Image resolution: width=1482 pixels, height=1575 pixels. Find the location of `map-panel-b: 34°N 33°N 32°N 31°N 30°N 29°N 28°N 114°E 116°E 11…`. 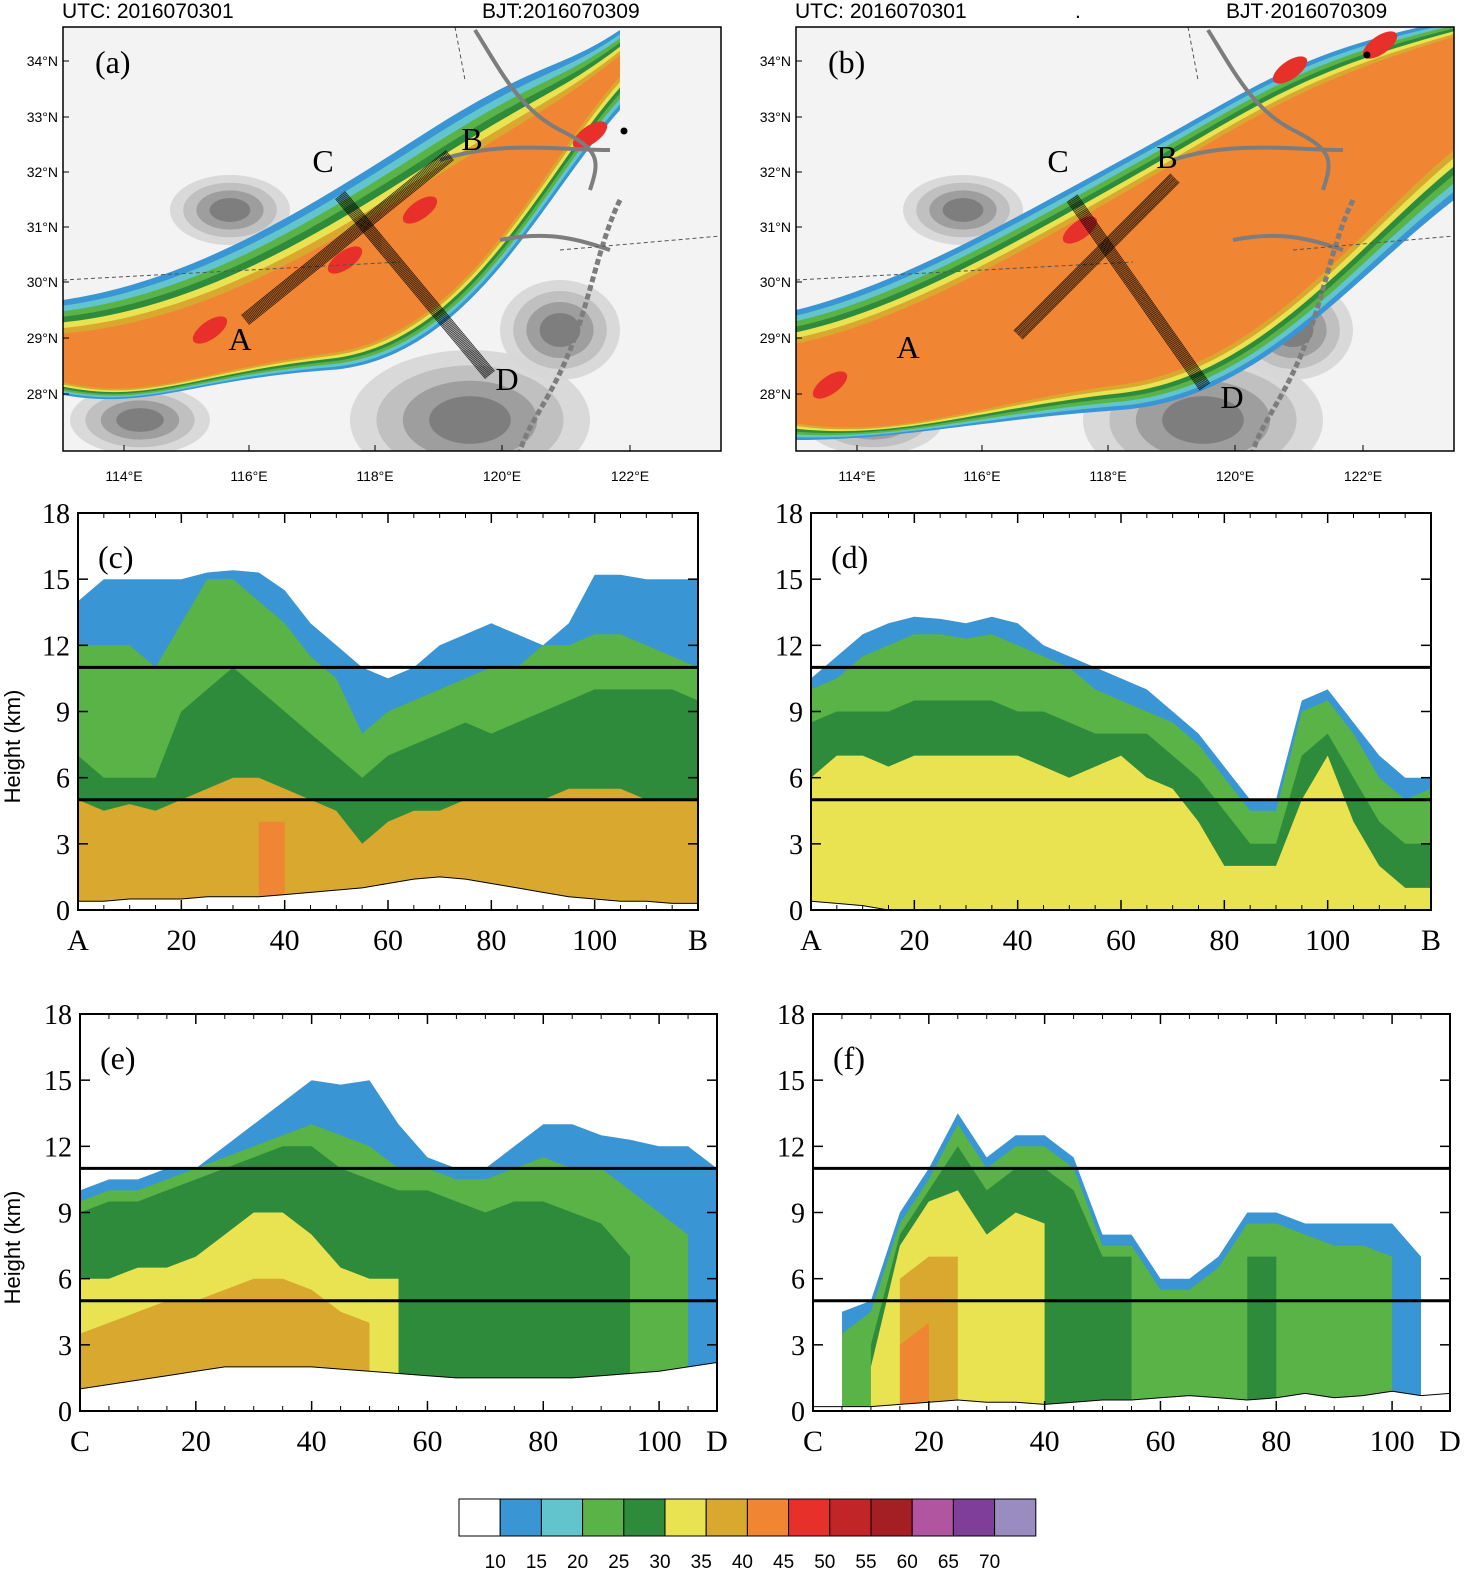

map-panel-b: 34°N 33°N 32°N 31°N 30°N 29°N 28°N 114°E 116°E 11… is located at coordinates (1107, 255).